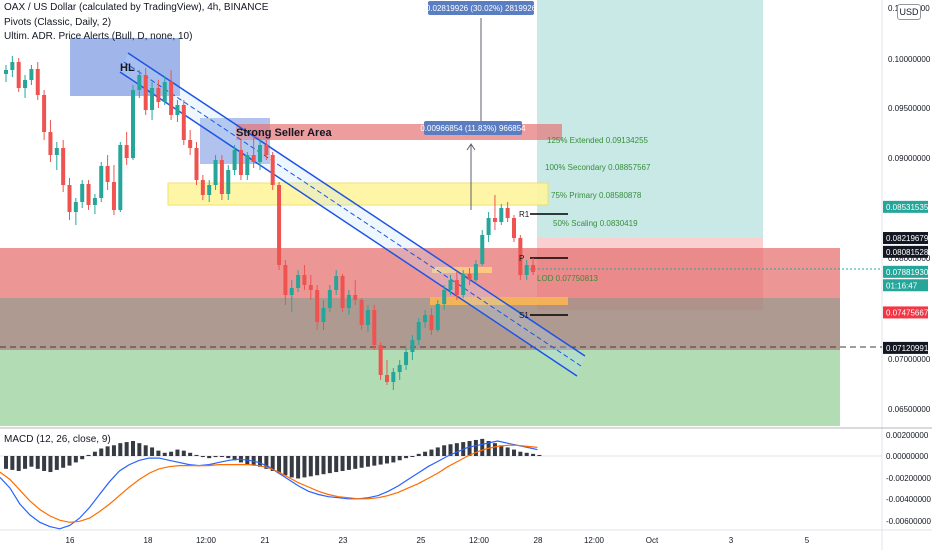 The image size is (932, 550). Describe the element at coordinates (57, 439) in the screenshot. I see `macd-title: MACD (12, 26, close, 9)` at that location.